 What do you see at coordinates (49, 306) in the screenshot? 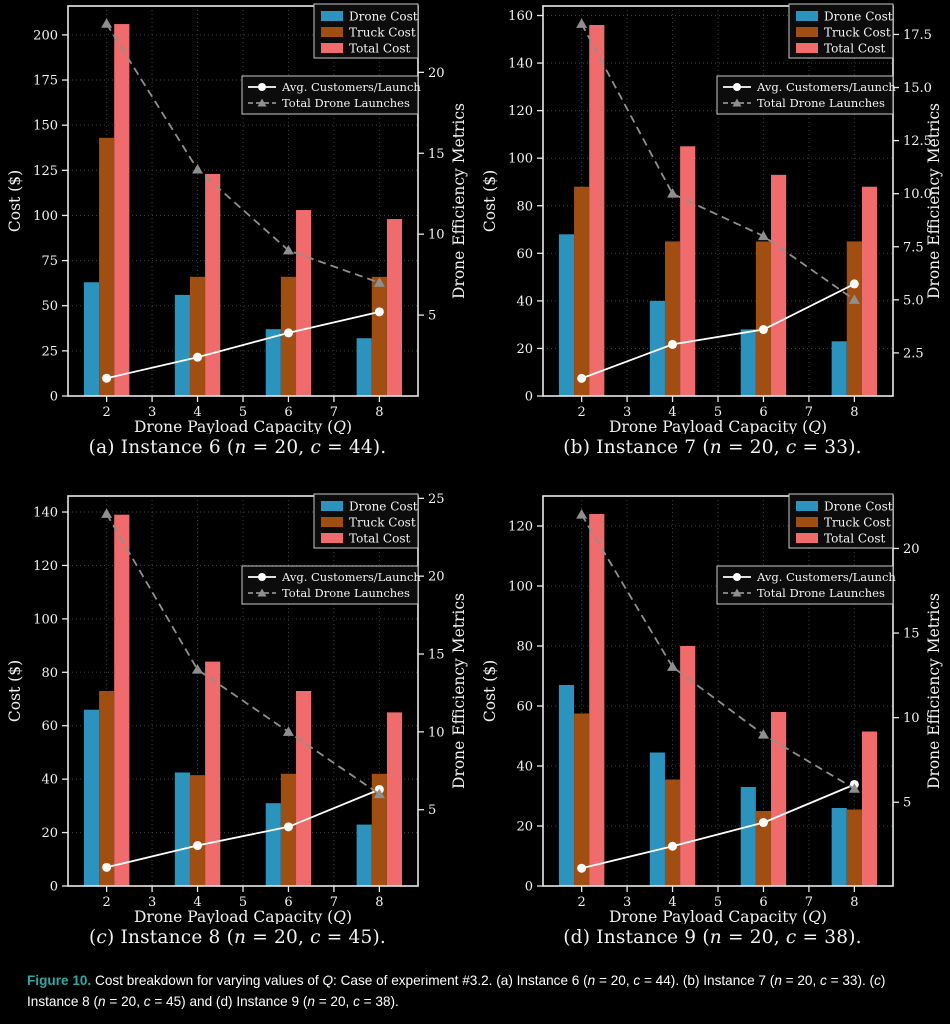
I see `svg-text: 50` at bounding box center [49, 306].